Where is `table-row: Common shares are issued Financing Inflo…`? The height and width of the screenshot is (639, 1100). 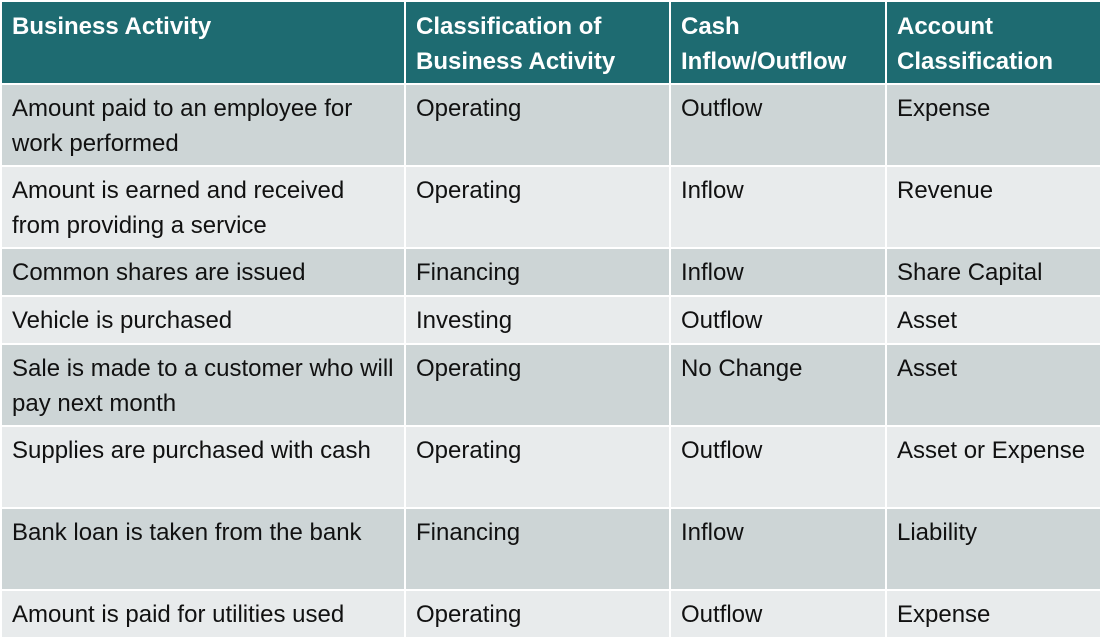
table-row: Common shares are issued Financing Inflo… is located at coordinates (550, 272).